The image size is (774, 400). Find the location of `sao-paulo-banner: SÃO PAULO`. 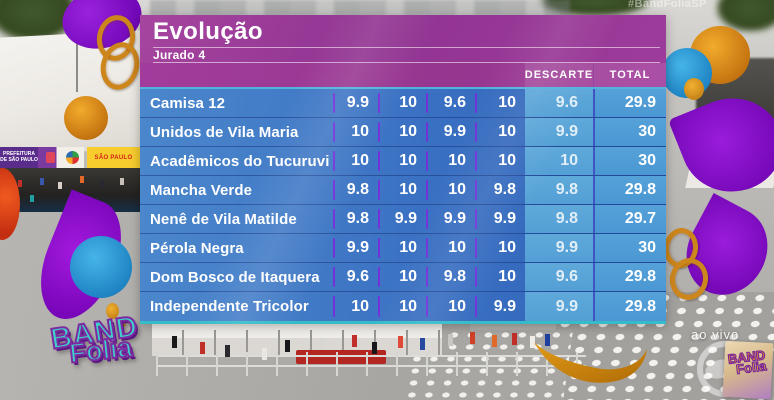

sao-paulo-banner: SÃO PAULO is located at coordinates (113, 157).